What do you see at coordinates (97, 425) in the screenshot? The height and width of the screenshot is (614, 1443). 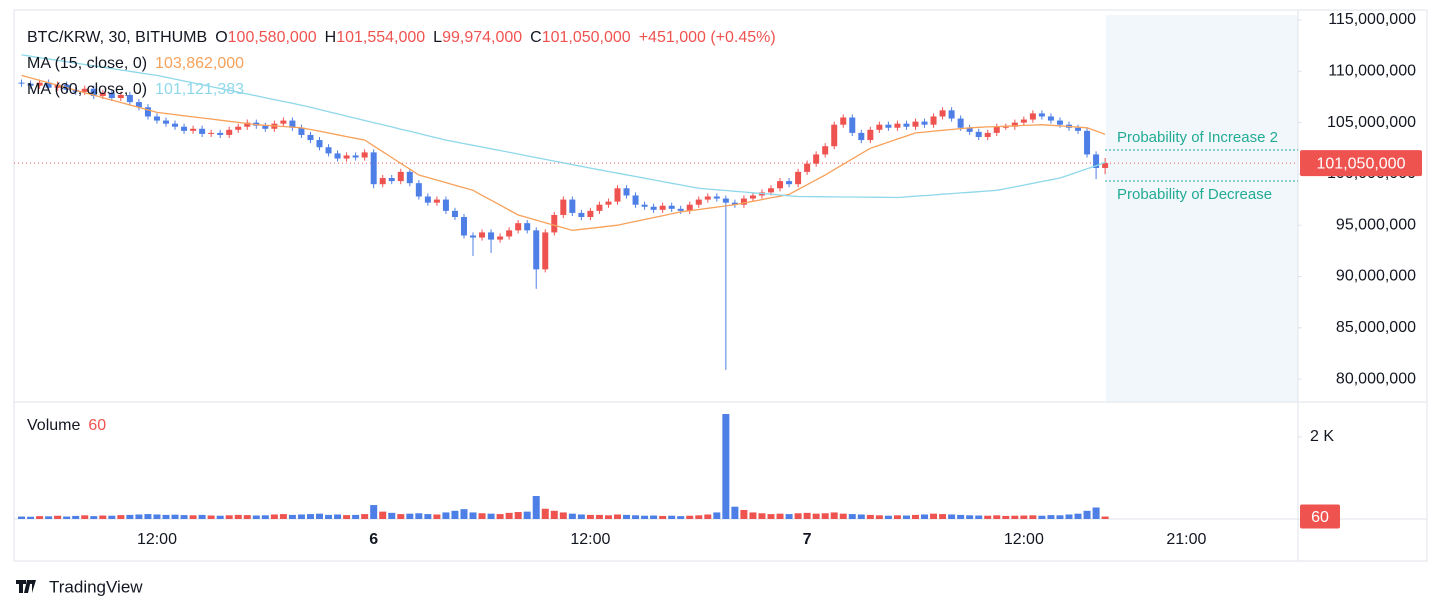 I see `volume-value: 60` at bounding box center [97, 425].